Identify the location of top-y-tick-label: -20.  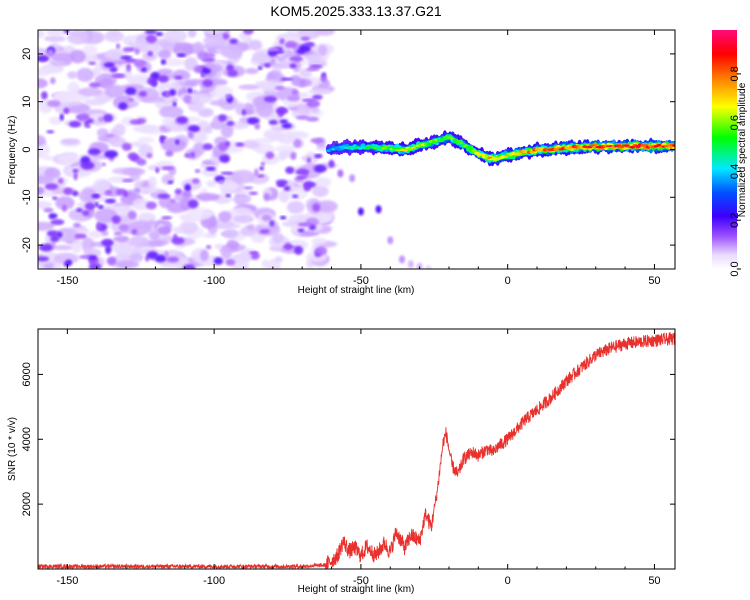
(27, 245).